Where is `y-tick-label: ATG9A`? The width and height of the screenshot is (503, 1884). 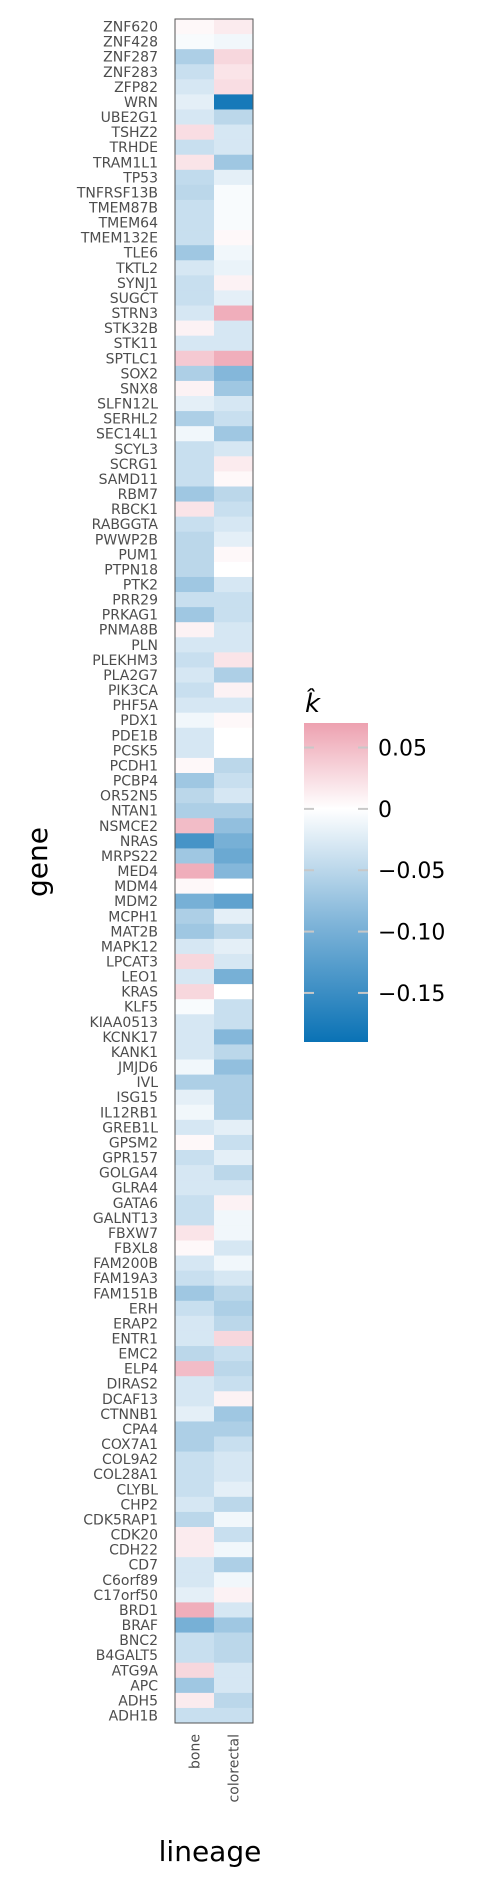 y-tick-label: ATG9A is located at coordinates (135, 1671).